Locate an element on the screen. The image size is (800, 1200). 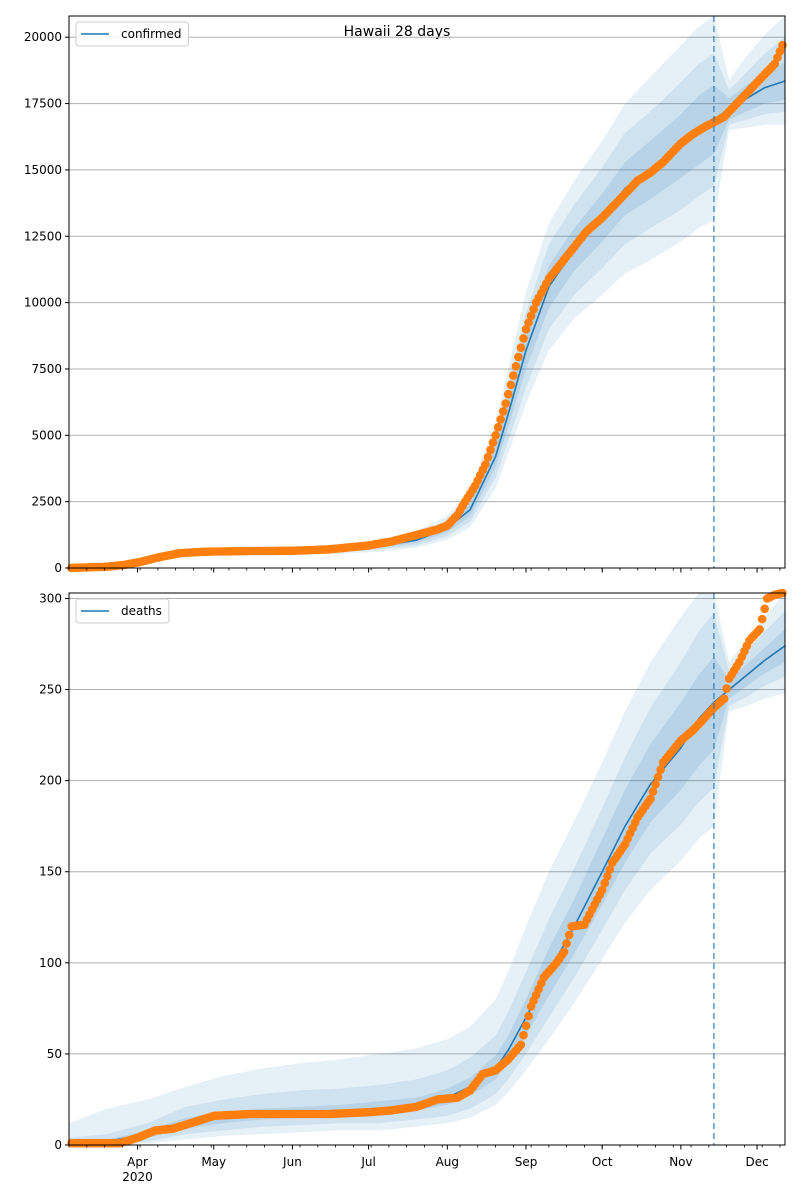
y-tick-label: 2500 is located at coordinates (46, 502).